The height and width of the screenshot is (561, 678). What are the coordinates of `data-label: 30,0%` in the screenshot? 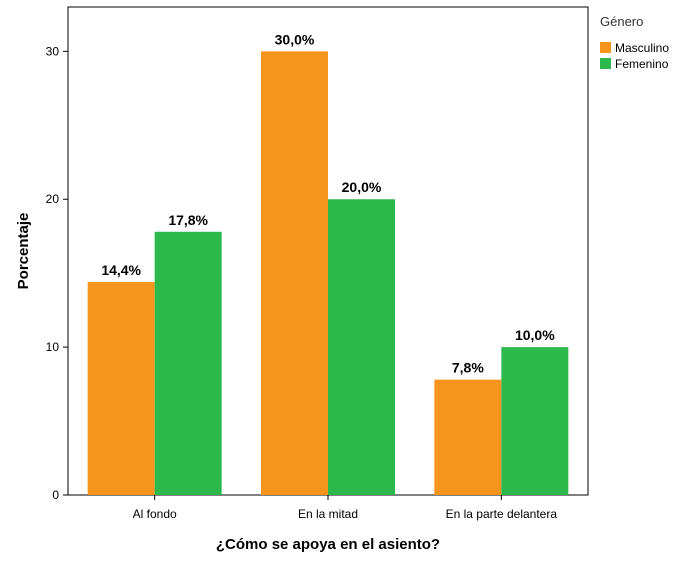 It's located at (295, 39).